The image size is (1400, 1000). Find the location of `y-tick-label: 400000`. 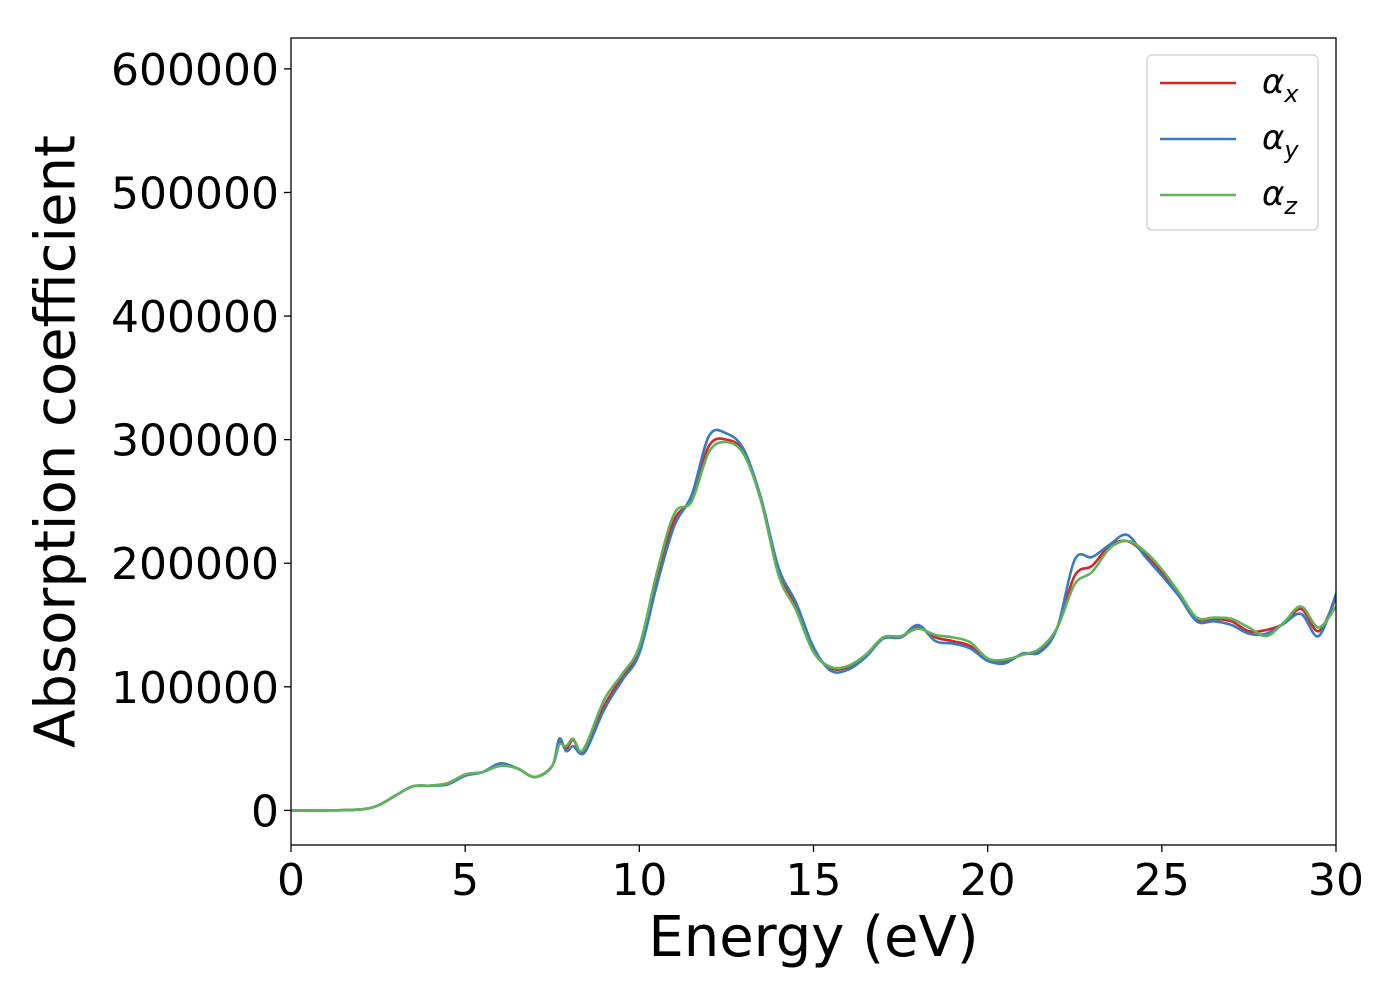

y-tick-label: 400000 is located at coordinates (195, 317).